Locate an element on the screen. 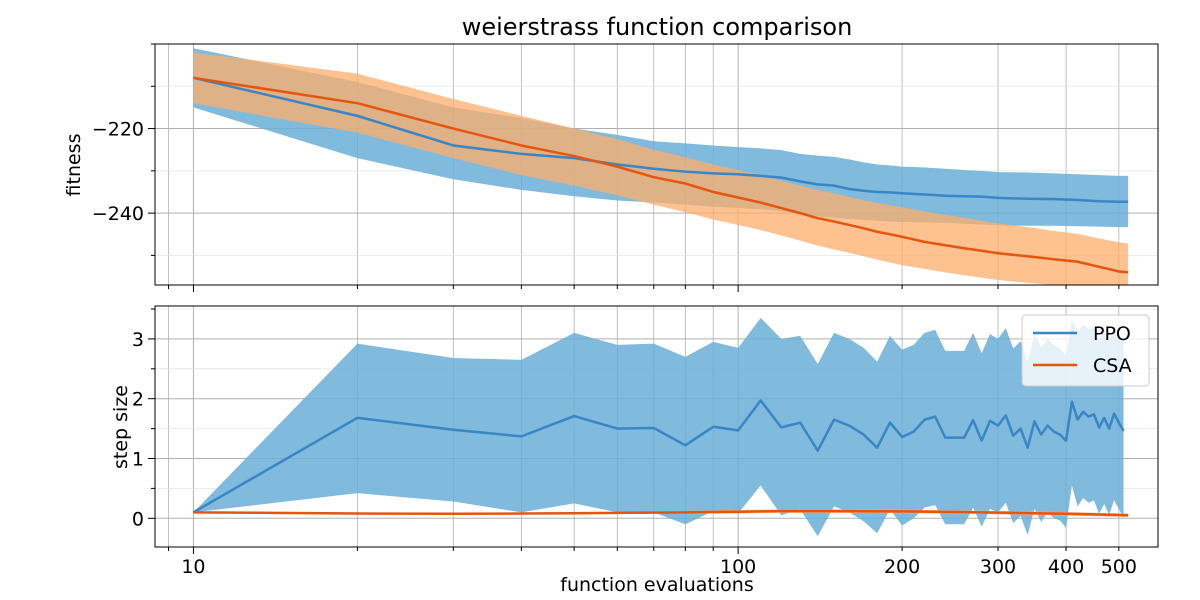 Image resolution: width=1200 pixels, height=600 pixels. x-axis-label: function evaluations is located at coordinates (657, 585).